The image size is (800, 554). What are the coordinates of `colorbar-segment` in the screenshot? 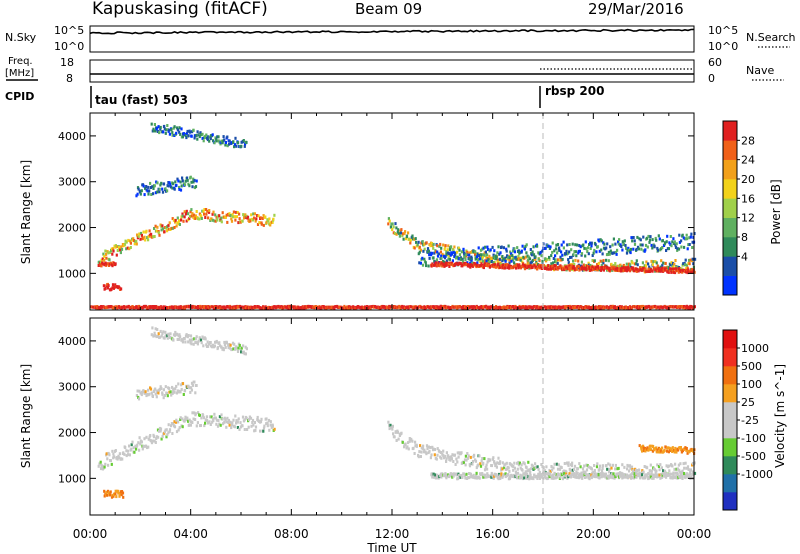 It's located at (730, 189).